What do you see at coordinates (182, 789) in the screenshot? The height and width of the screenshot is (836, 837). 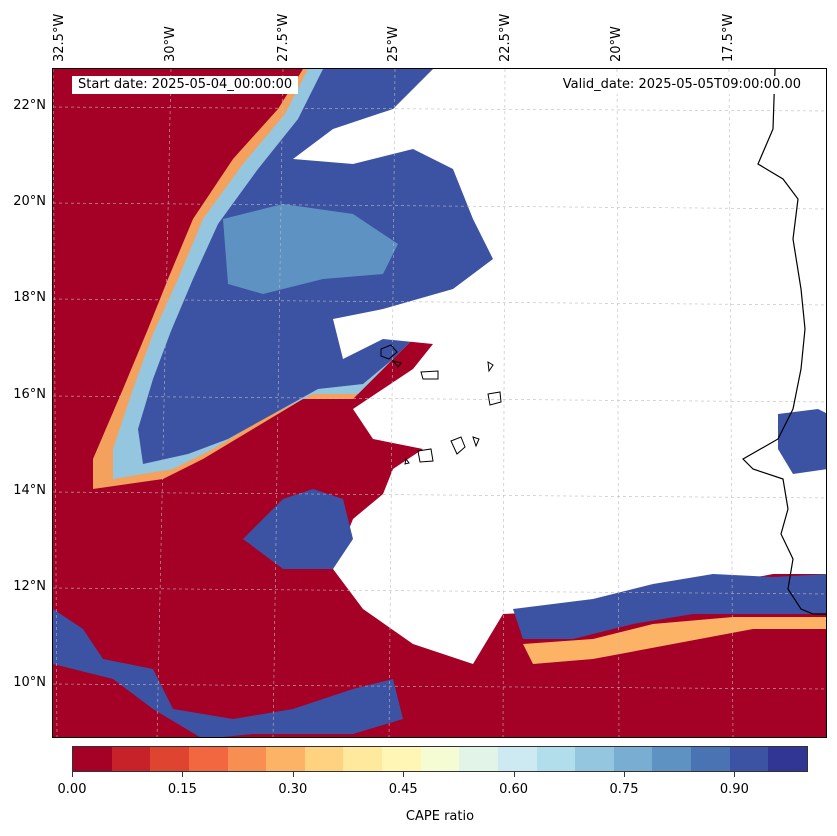 I see `colorbar-tick-label: 0.15` at bounding box center [182, 789].